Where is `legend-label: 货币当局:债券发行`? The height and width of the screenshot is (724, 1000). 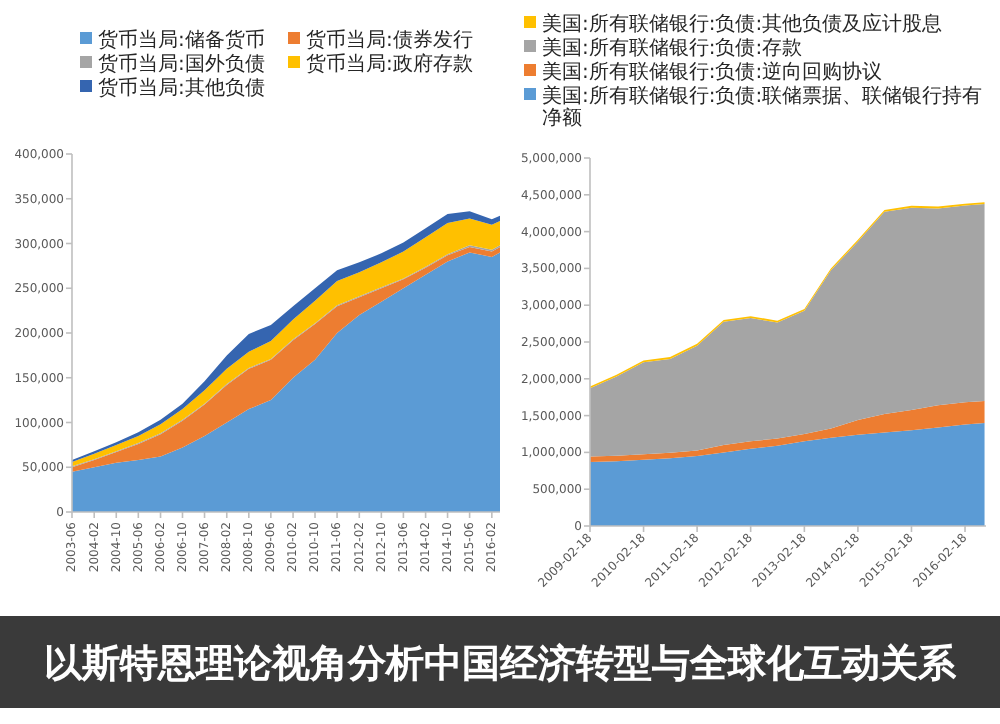
legend-label: 货币当局:债券发行 is located at coordinates (389, 40).